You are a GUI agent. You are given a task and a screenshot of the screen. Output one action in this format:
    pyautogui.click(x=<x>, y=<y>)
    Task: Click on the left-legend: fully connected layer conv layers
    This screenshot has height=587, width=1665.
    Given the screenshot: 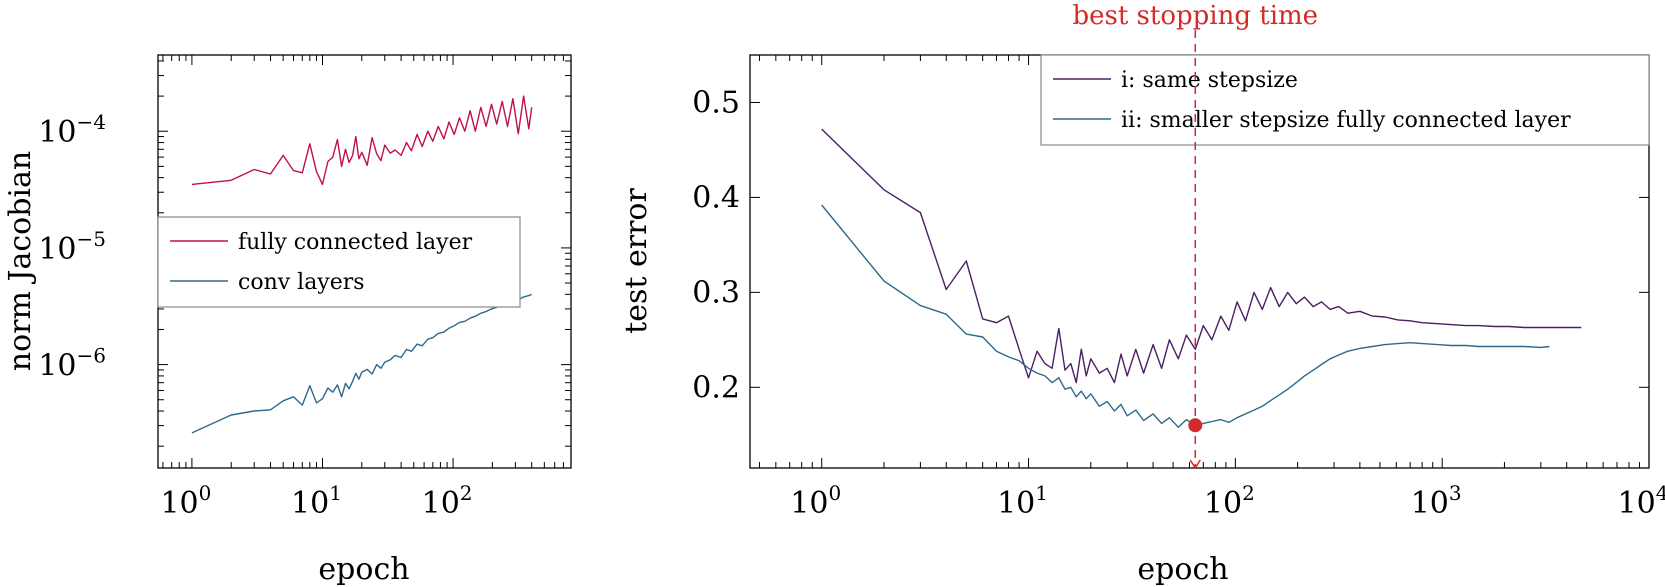 What is the action you would take?
    pyautogui.click(x=339, y=262)
    